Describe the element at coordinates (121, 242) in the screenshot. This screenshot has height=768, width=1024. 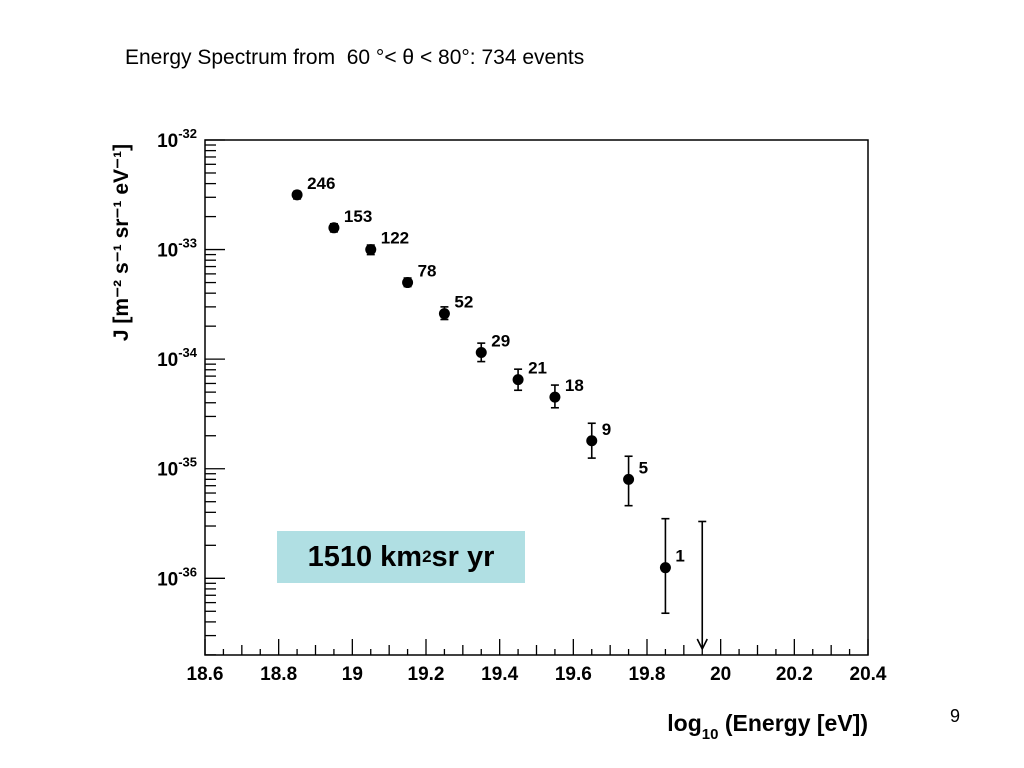
I see `y-axis-label: J [m⁻² s⁻¹ sr⁻¹ eV⁻¹]` at that location.